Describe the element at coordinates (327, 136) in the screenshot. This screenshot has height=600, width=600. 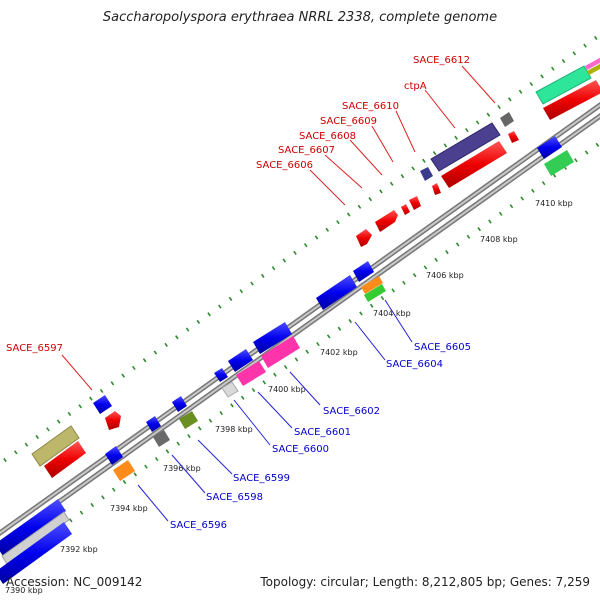
I see `gene-label-sace-6608: SACE_6608` at that location.